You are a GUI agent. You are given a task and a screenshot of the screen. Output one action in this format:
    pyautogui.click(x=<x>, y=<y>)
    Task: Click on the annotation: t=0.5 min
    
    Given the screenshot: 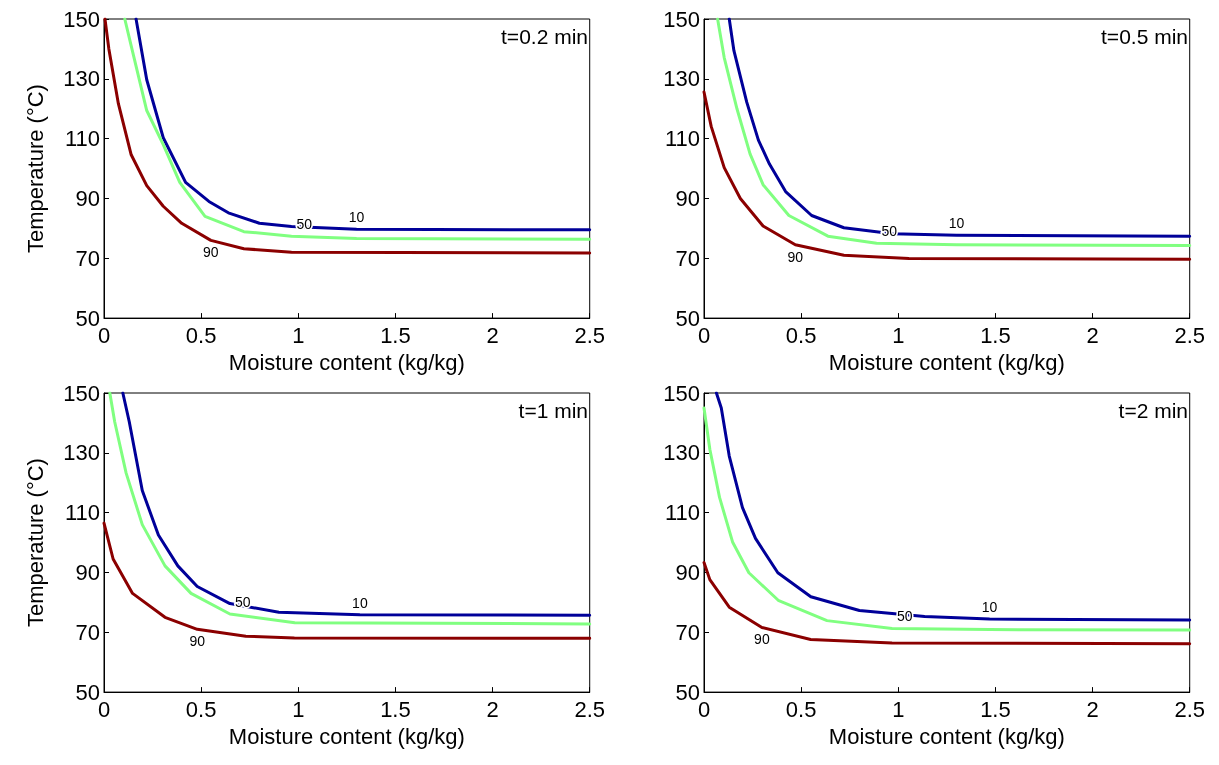 What is the action you would take?
    pyautogui.click(x=1145, y=36)
    